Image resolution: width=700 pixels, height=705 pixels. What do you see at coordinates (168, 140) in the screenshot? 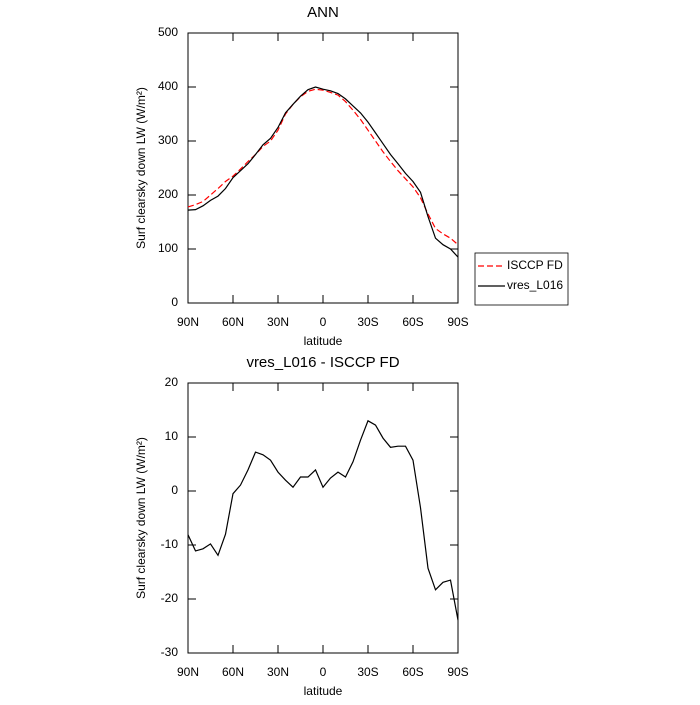
I see `y-tick-label: 300` at bounding box center [168, 140].